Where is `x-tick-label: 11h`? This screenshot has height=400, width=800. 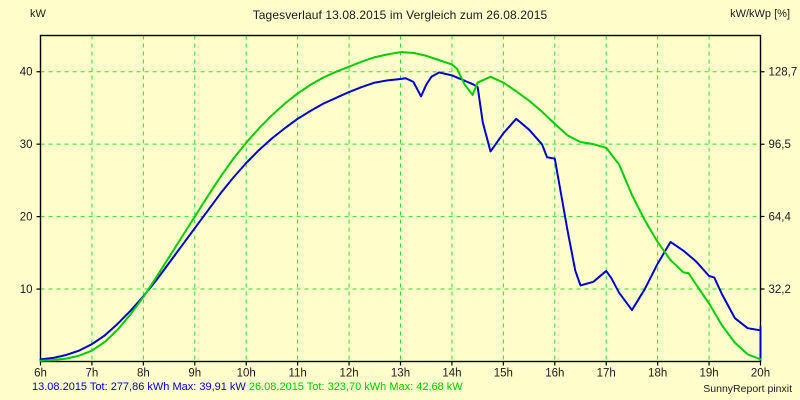
x-tick-label: 11h is located at coordinates (297, 374).